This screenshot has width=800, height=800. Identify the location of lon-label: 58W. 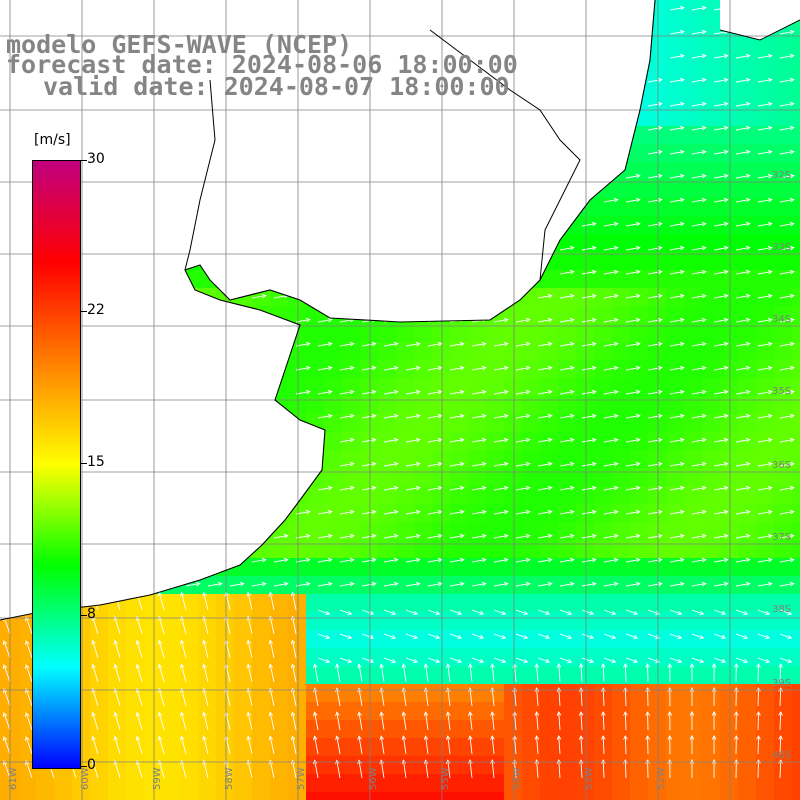
(229, 778).